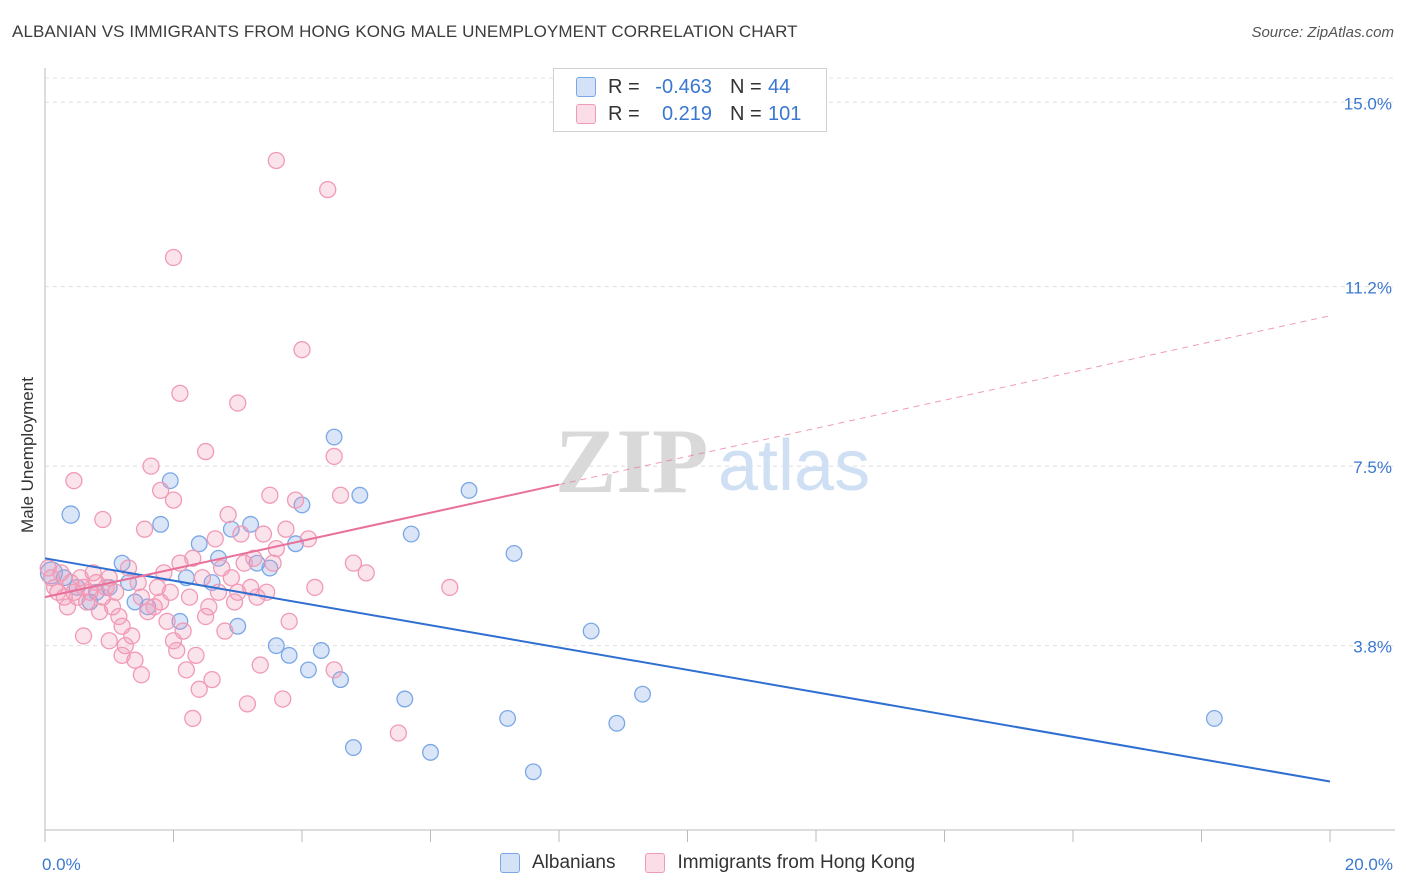 Image resolution: width=1406 pixels, height=892 pixels. Describe the element at coordinates (574, 862) in the screenshot. I see `albanians-legend-label: Albanians` at that location.